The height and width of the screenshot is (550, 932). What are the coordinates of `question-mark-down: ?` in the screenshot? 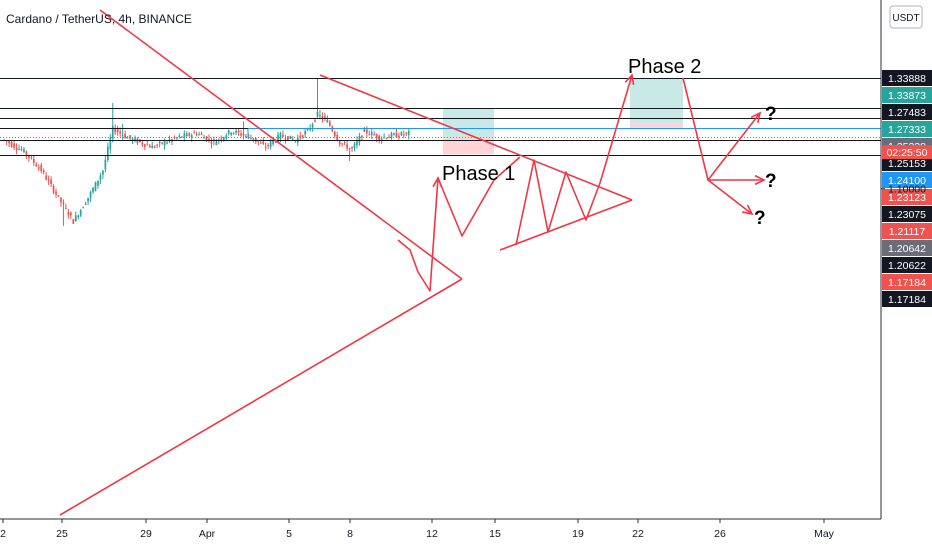 It's located at (760, 218).